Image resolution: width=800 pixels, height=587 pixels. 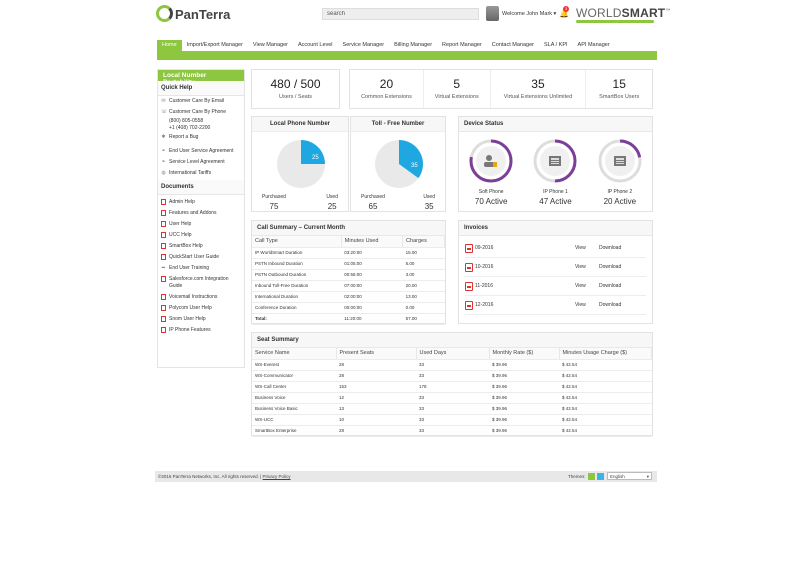 What do you see at coordinates (484, 305) in the screenshot?
I see `invoice-date: 12-2016` at bounding box center [484, 305].